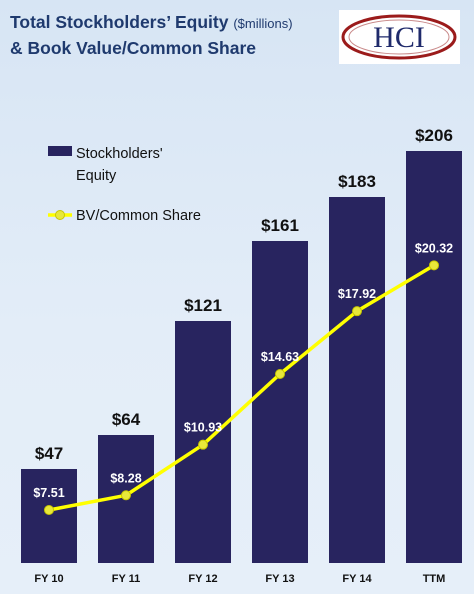 Image resolution: width=474 pixels, height=594 pixels. What do you see at coordinates (357, 579) in the screenshot?
I see `x-tick-label: FY 14` at bounding box center [357, 579].